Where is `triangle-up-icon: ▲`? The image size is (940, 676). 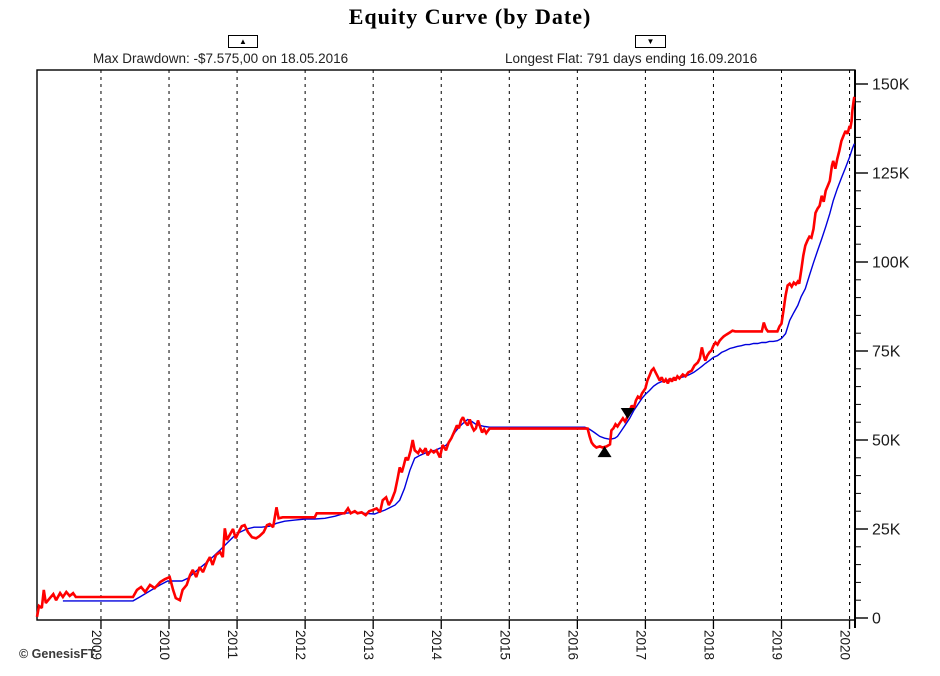
triangle-up-icon: ▲ is located at coordinates (243, 41).